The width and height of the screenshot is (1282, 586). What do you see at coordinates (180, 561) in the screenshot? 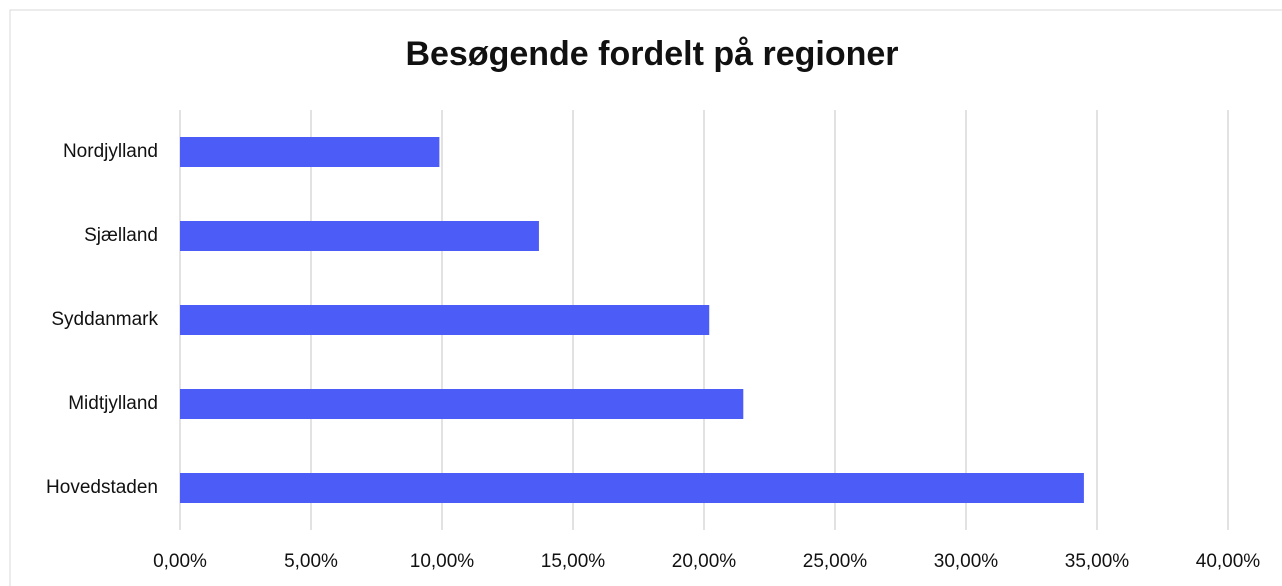
I see `x-tick-label: 0,00%` at bounding box center [180, 561].